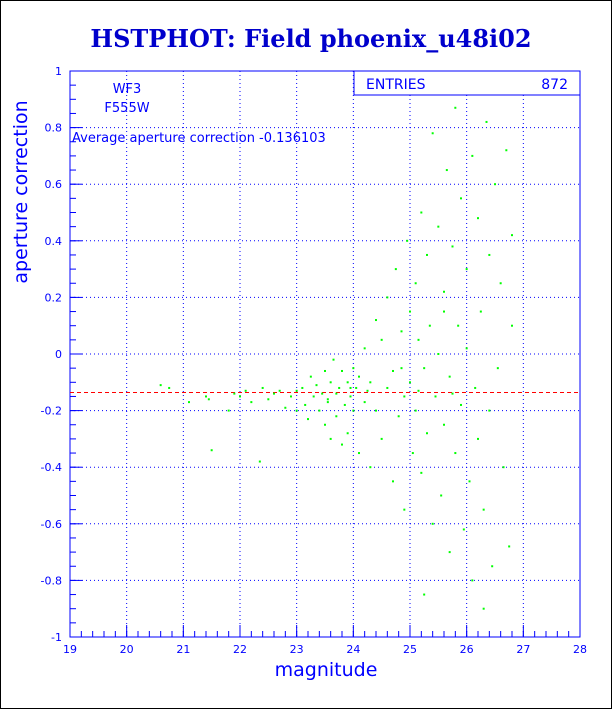 Image resolution: width=612 pixels, height=709 pixels. Describe the element at coordinates (58, 354) in the screenshot. I see `y-tick-label: 0` at that location.